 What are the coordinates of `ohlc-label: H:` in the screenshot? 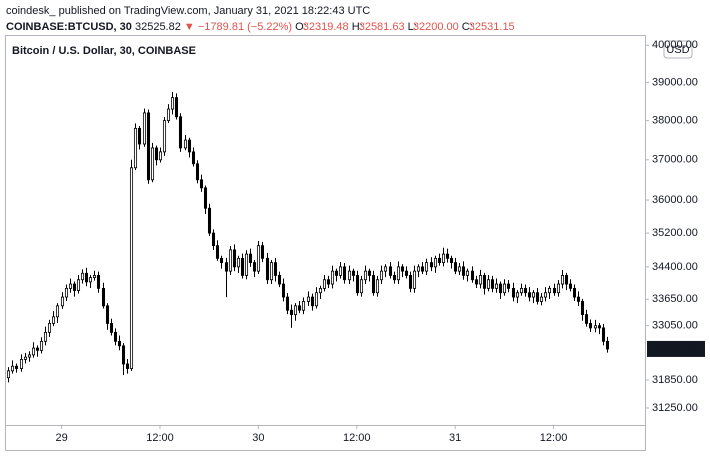 It's located at (357, 27).